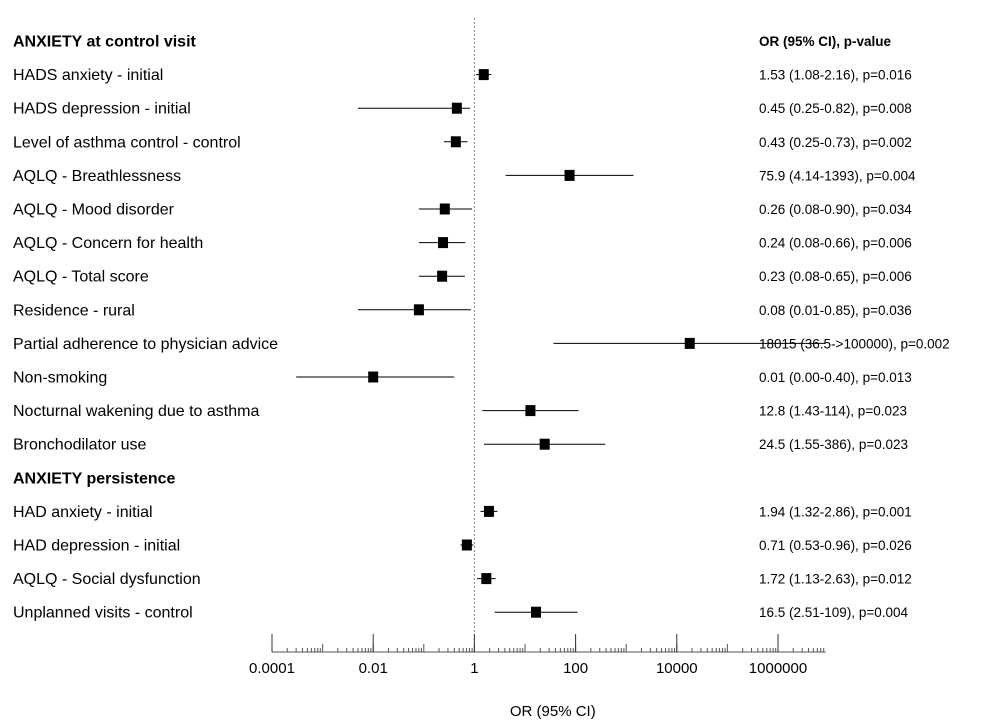 Image resolution: width=991 pixels, height=722 pixels. I want to click on section-row: ANXIETY at control visit, so click(105, 42).